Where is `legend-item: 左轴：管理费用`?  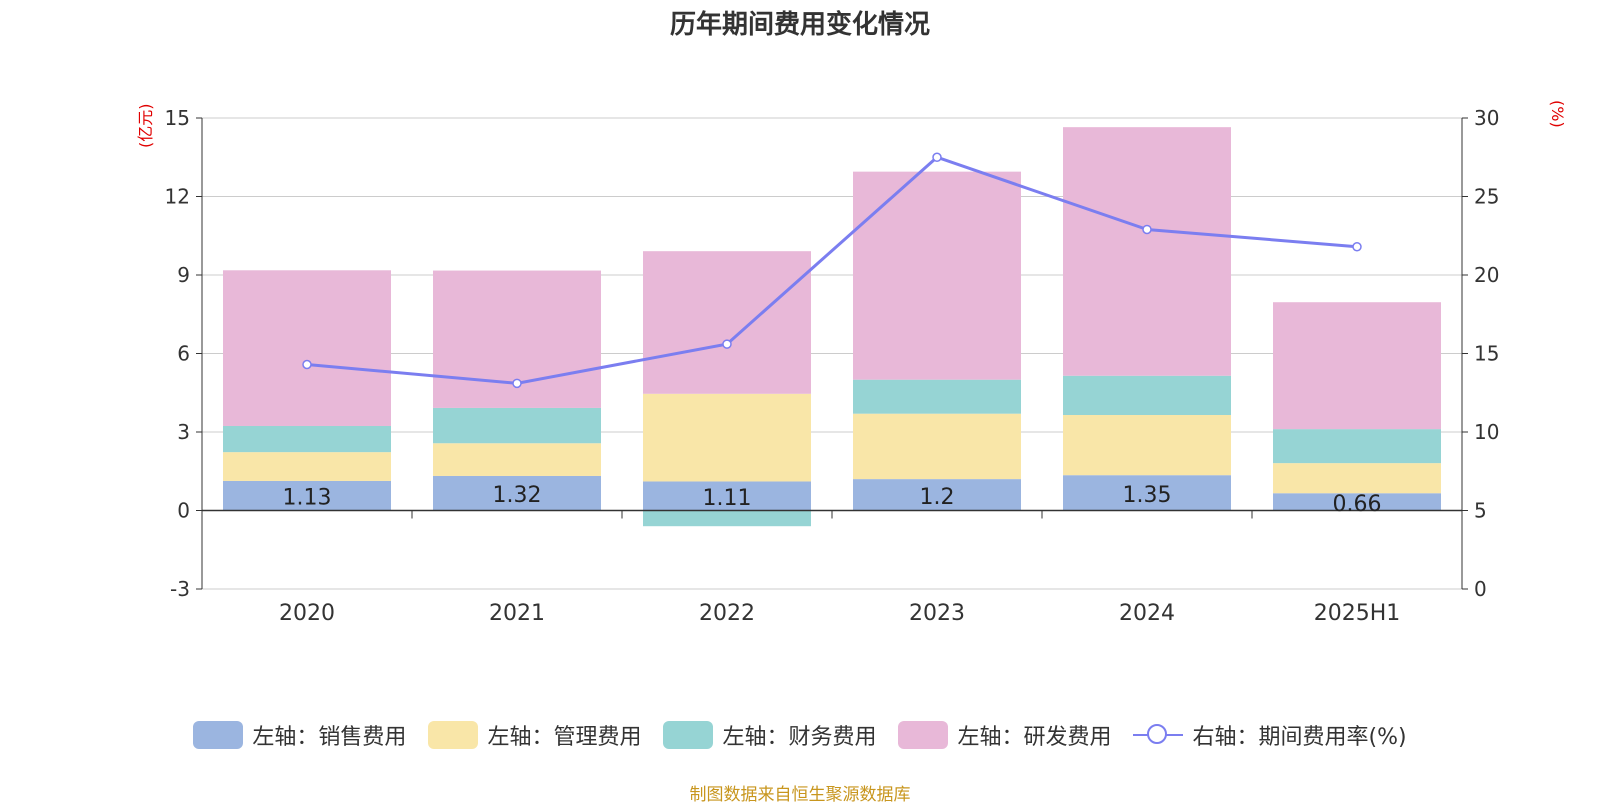 legend-item: 左轴：管理费用 is located at coordinates (534, 735).